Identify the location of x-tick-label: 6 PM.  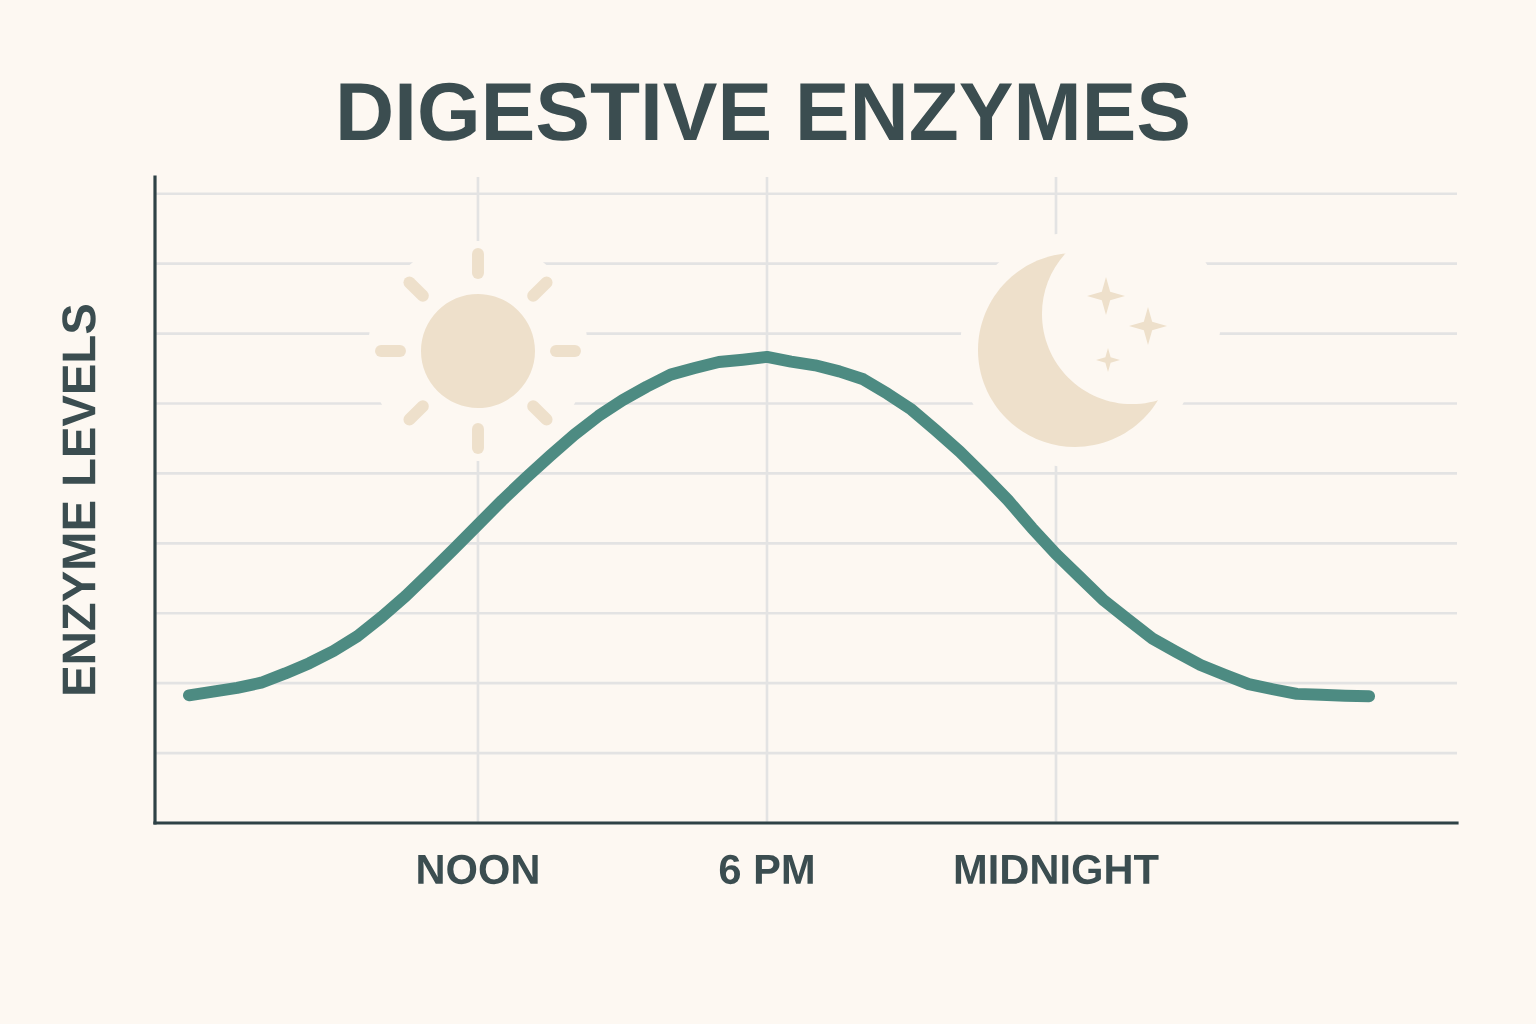
(766, 869).